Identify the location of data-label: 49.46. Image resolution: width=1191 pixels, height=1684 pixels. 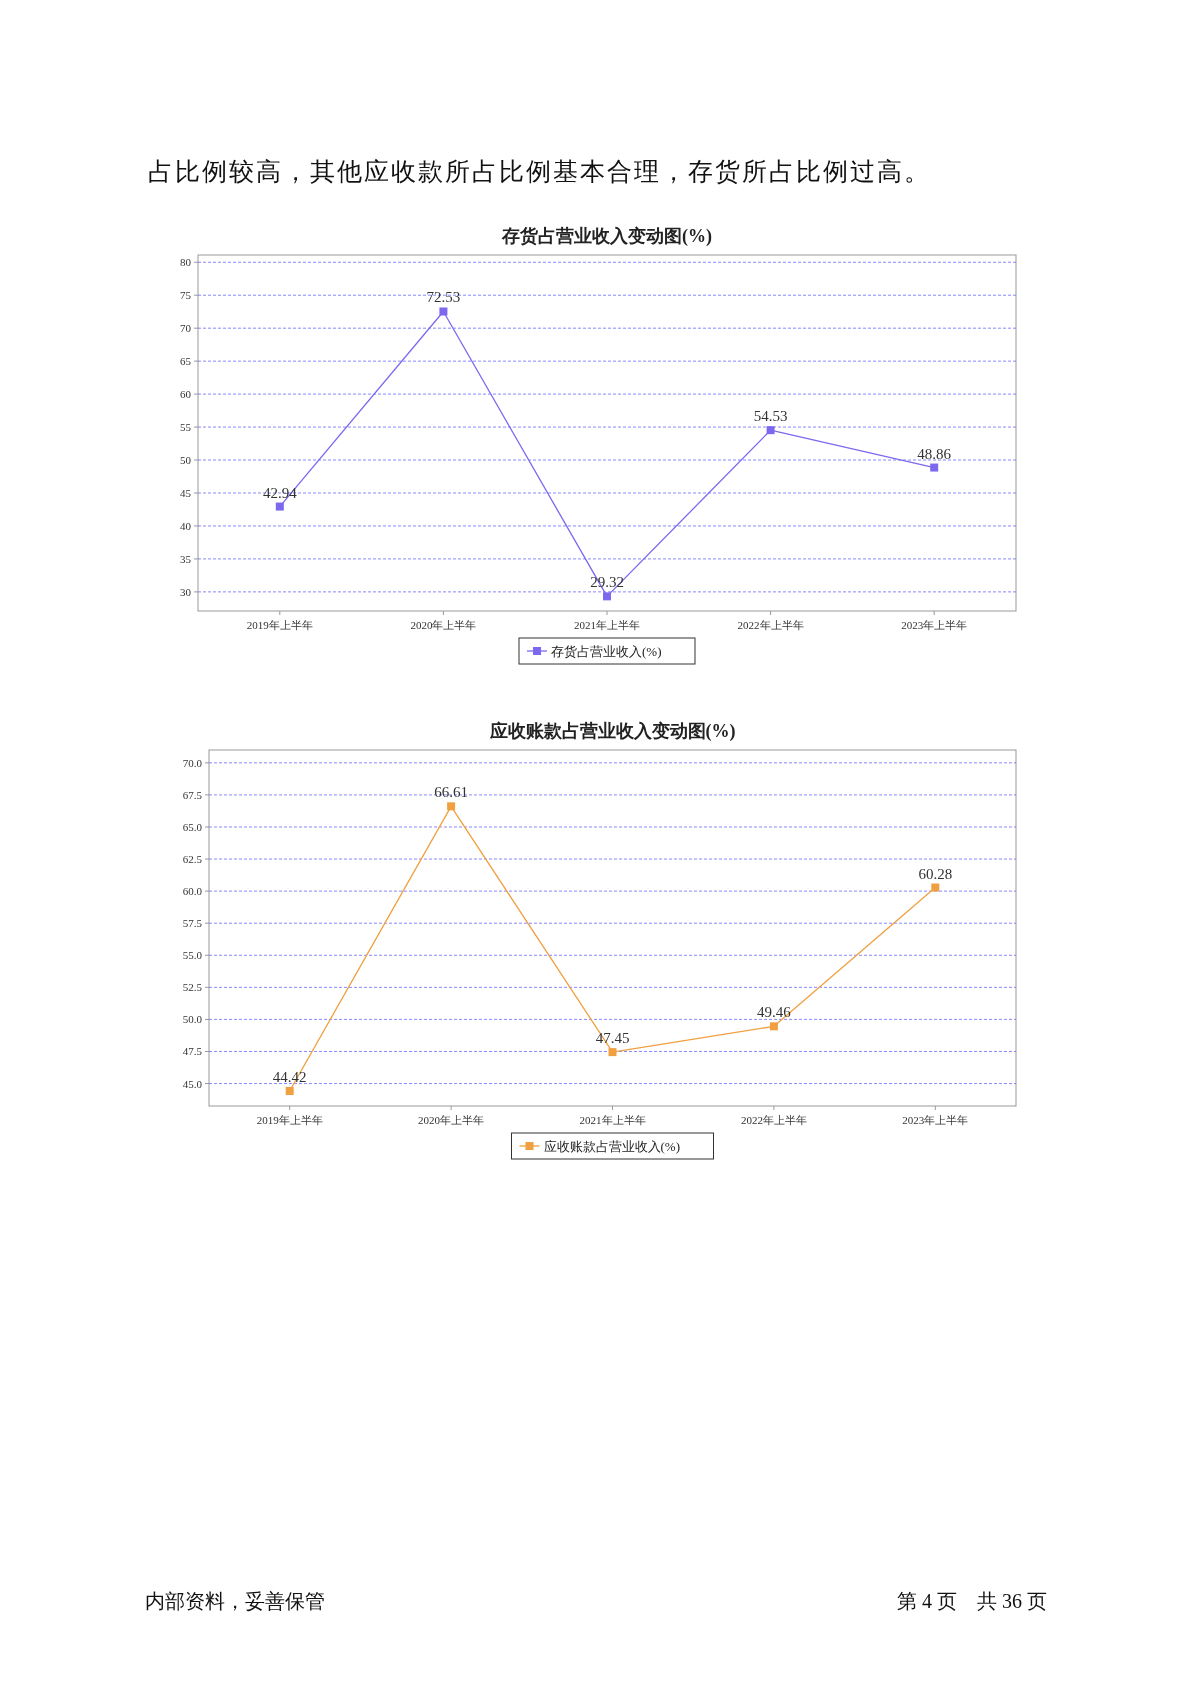
(774, 1012).